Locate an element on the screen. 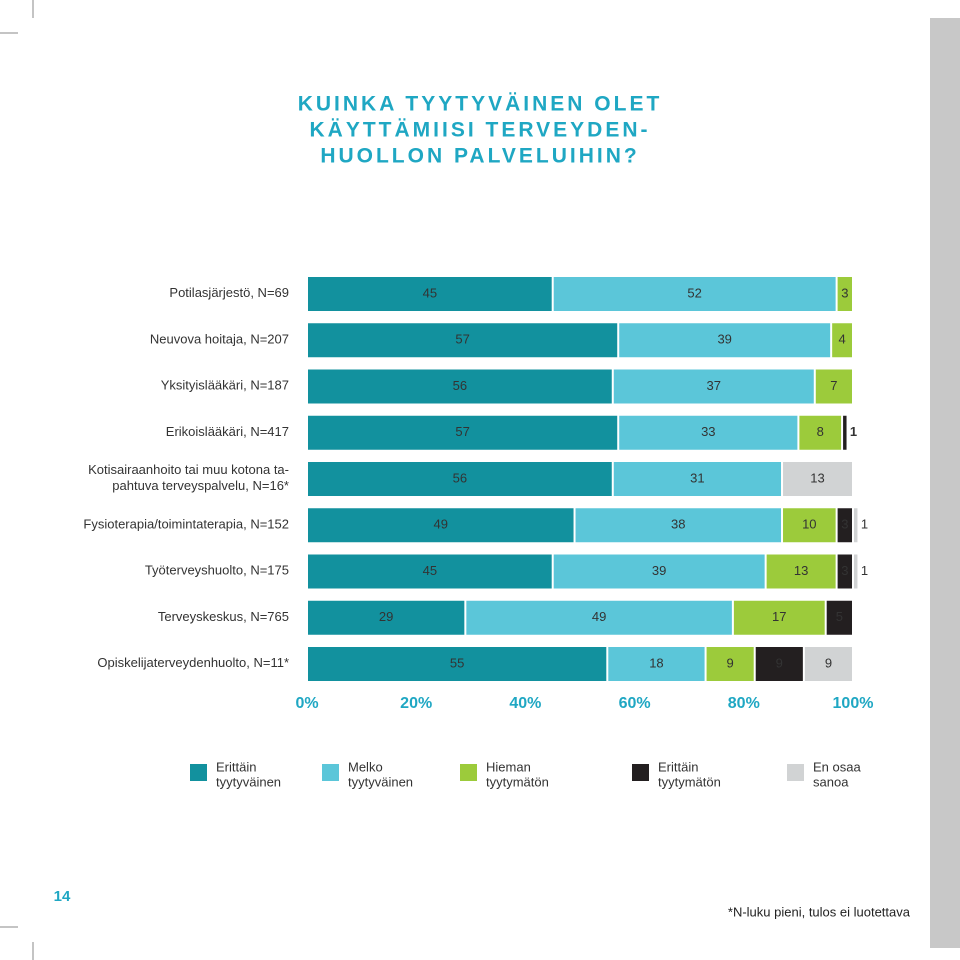  data-label: 18 is located at coordinates (656, 662).